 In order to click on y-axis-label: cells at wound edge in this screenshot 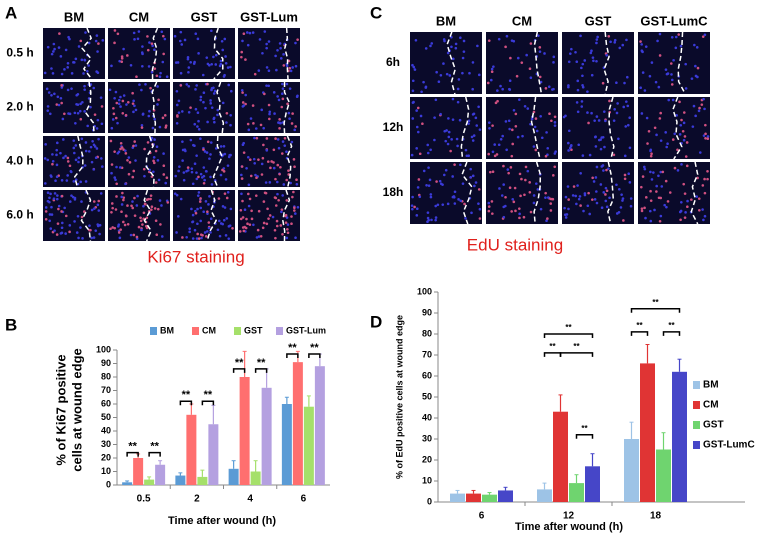, I will do `click(76, 410)`.